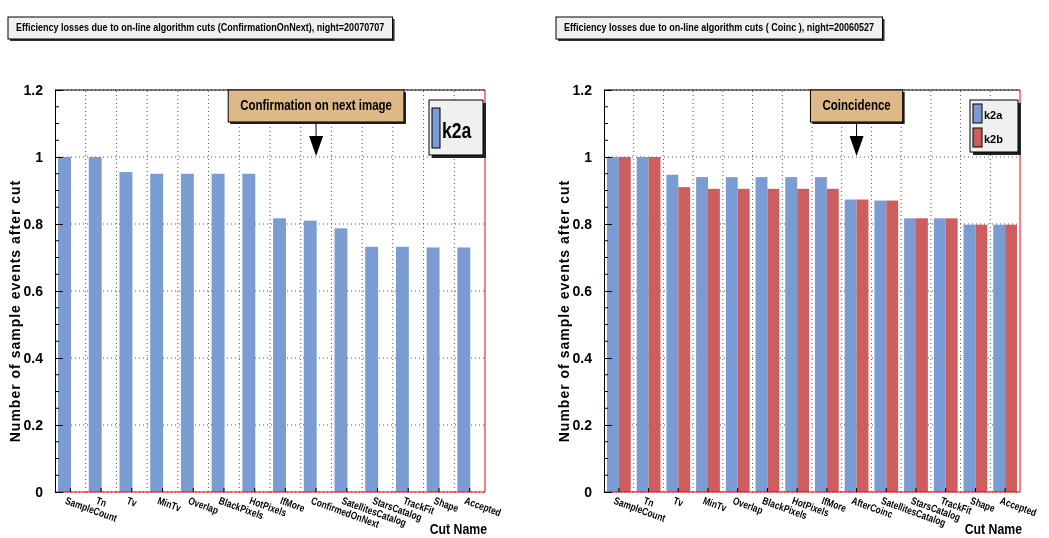  Describe the element at coordinates (719, 27) in the screenshot. I see `chart-title: Efficiency losses due to on-line algorithm cuts ( Coinc ), night=20060527` at that location.